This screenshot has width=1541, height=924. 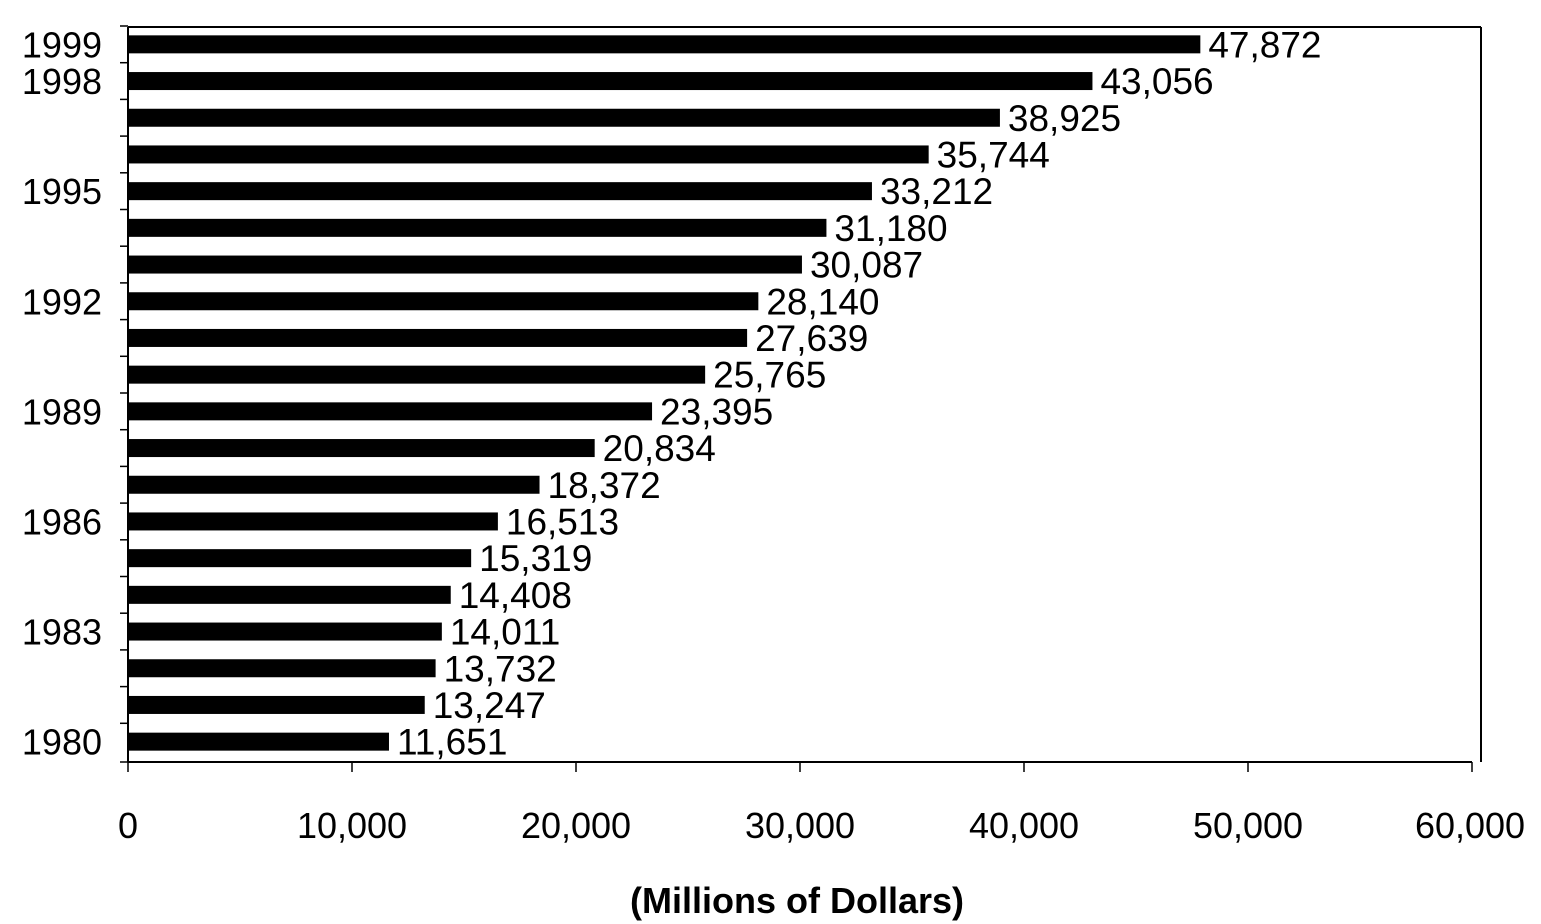 What do you see at coordinates (478, 227) in the screenshot?
I see `bar-1994` at bounding box center [478, 227].